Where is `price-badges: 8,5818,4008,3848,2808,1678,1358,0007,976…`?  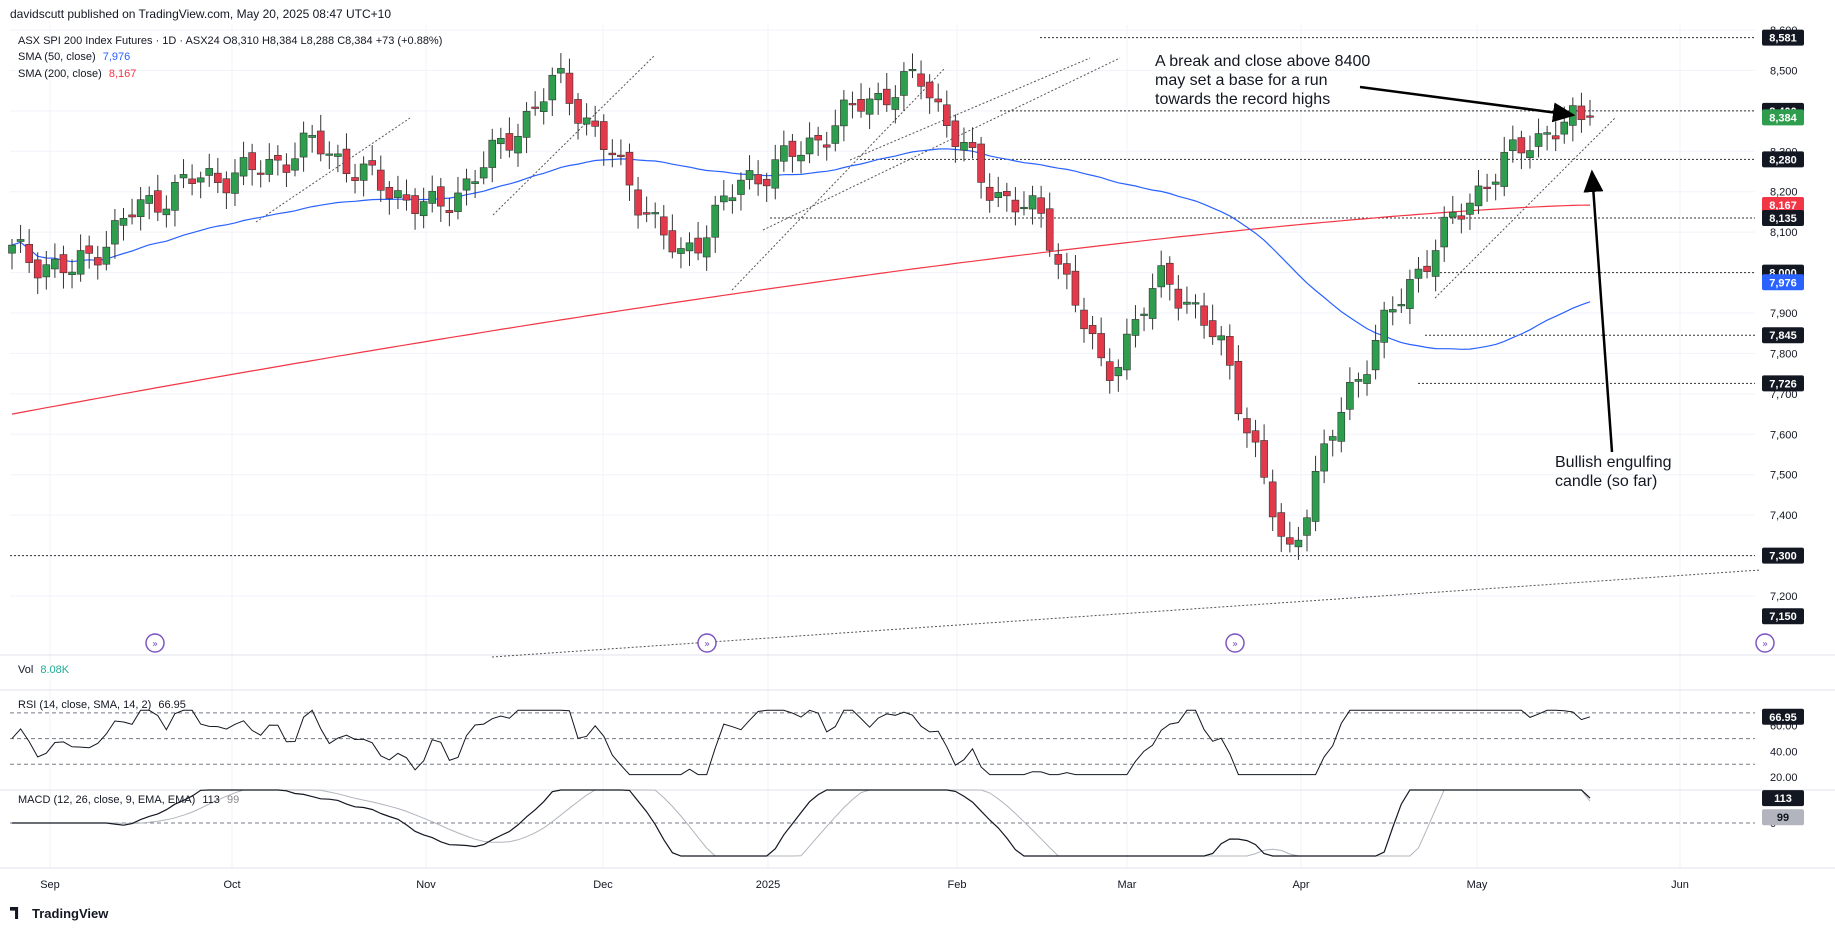 price-badges: 8,5818,4008,3848,2808,1678,1358,0007,976… is located at coordinates (1783, 327).